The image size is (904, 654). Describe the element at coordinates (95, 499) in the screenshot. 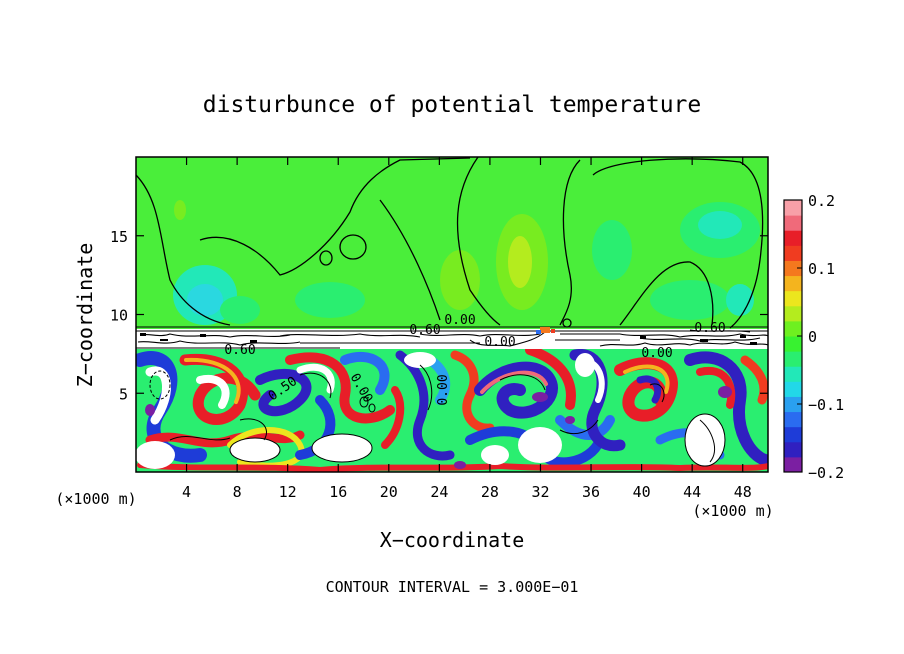

I see `x-unit-left: (×1000 m)` at that location.